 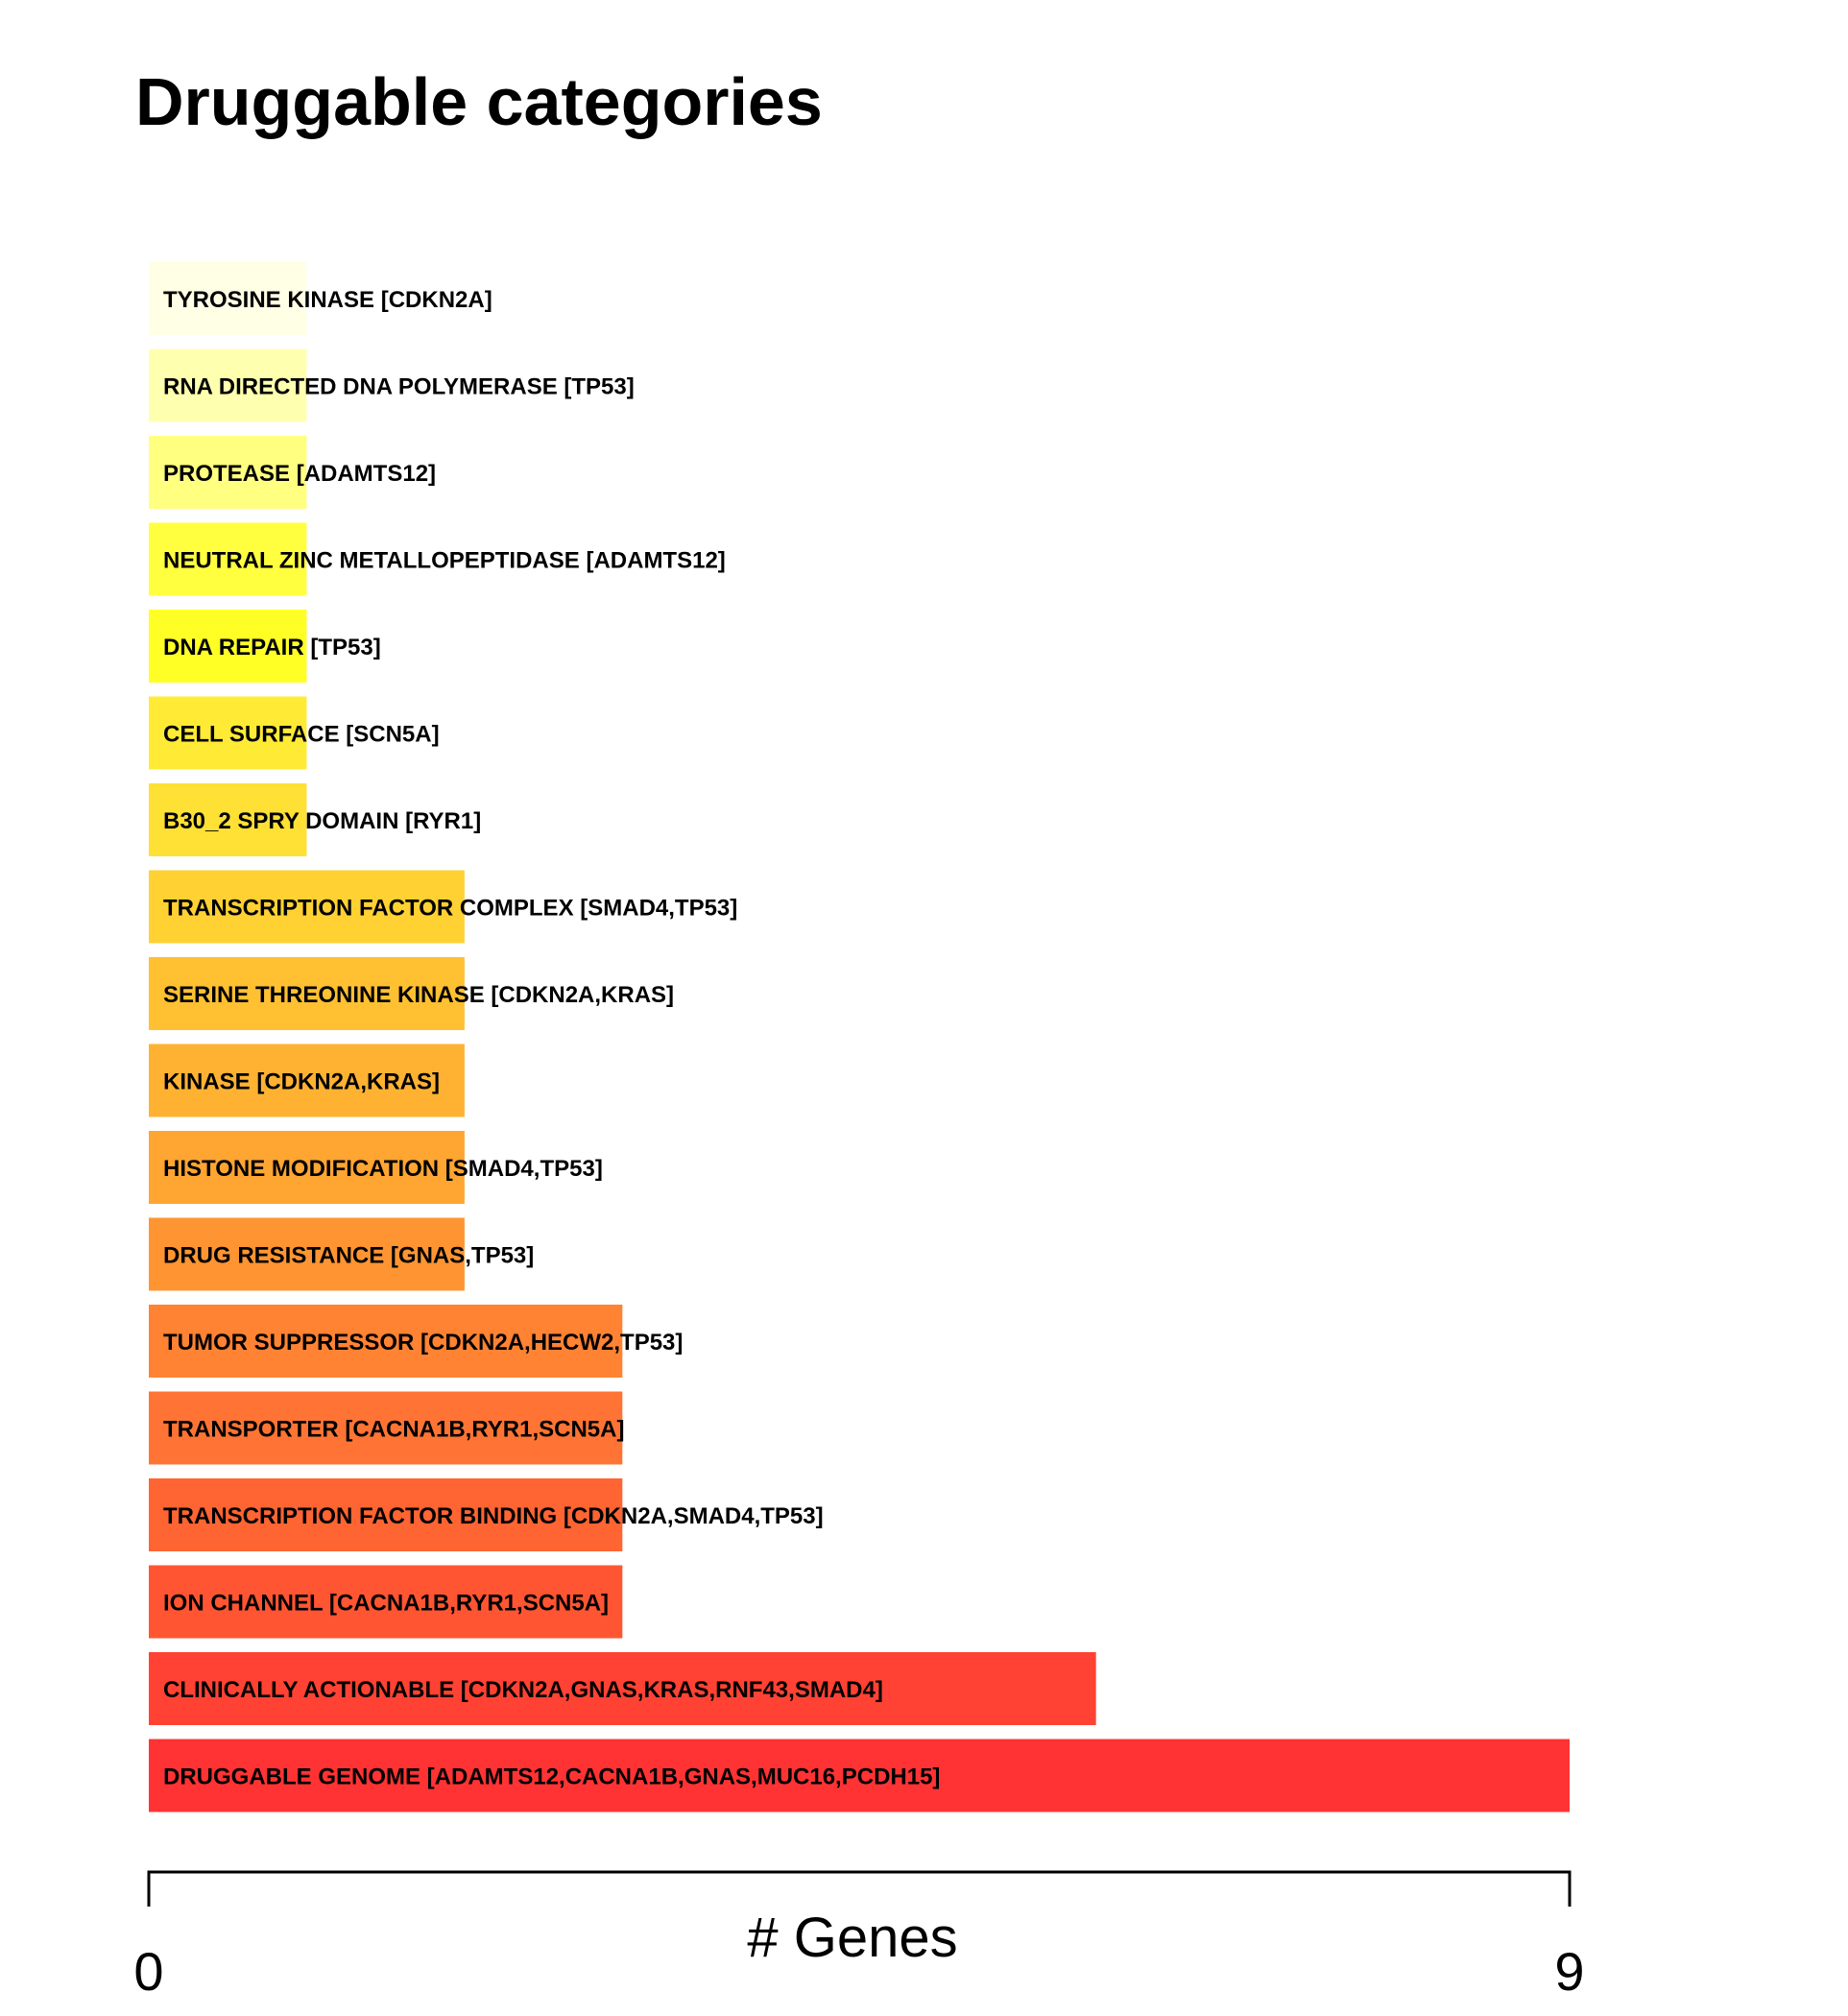 What do you see at coordinates (423, 1343) in the screenshot?
I see `bar-label-12: TUMOR SUPPRESSOR [CDKN2A,HECW2,TP53]` at bounding box center [423, 1343].